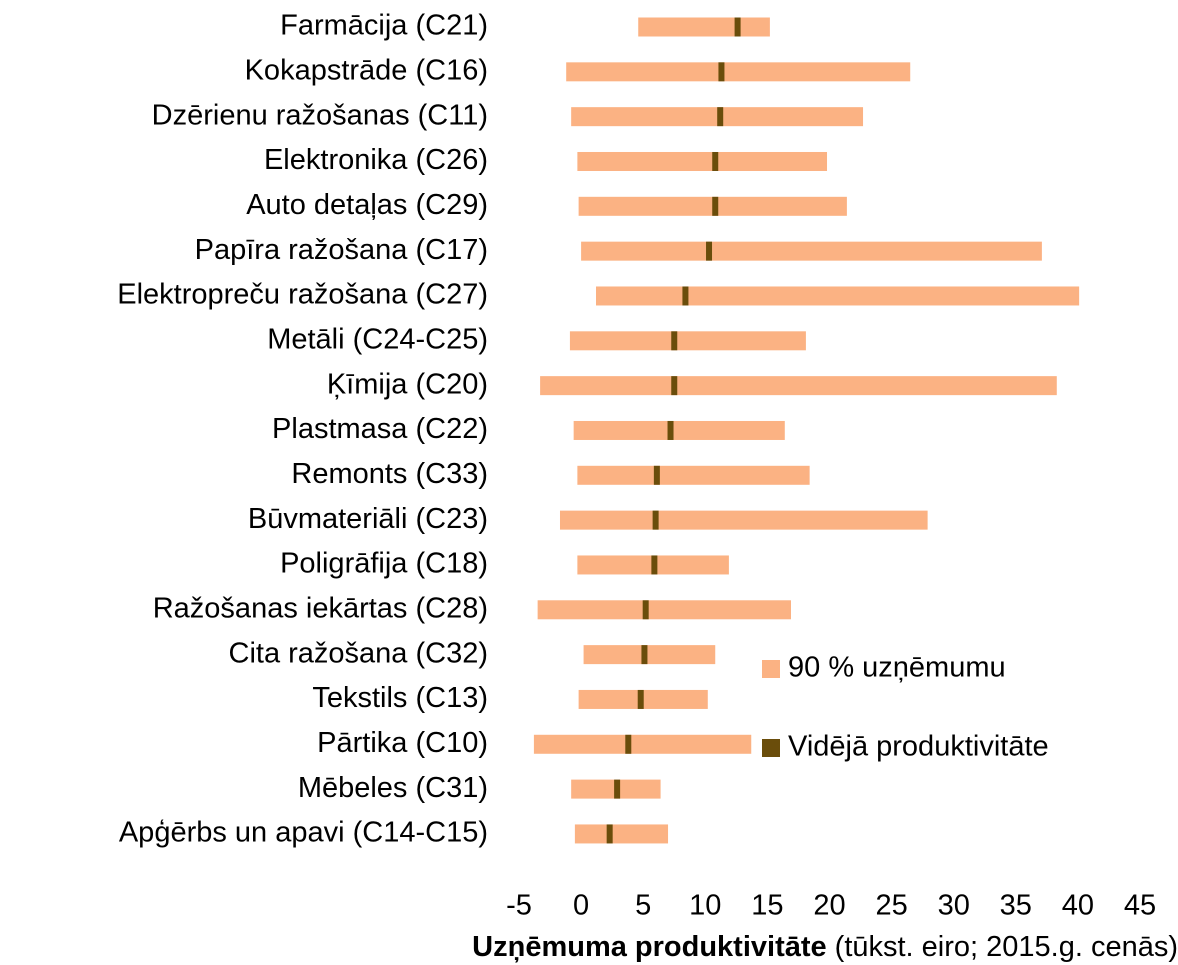 The width and height of the screenshot is (1178, 965). Describe the element at coordinates (320, 608) in the screenshot. I see `y-tick-label: Ražošanas iekārtas (C28)` at that location.